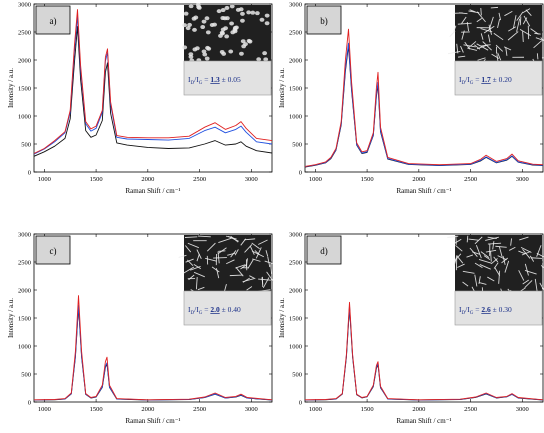 This screenshot has height=433, width=544. I want to click on ratio-value: 1.3, so click(215, 79).